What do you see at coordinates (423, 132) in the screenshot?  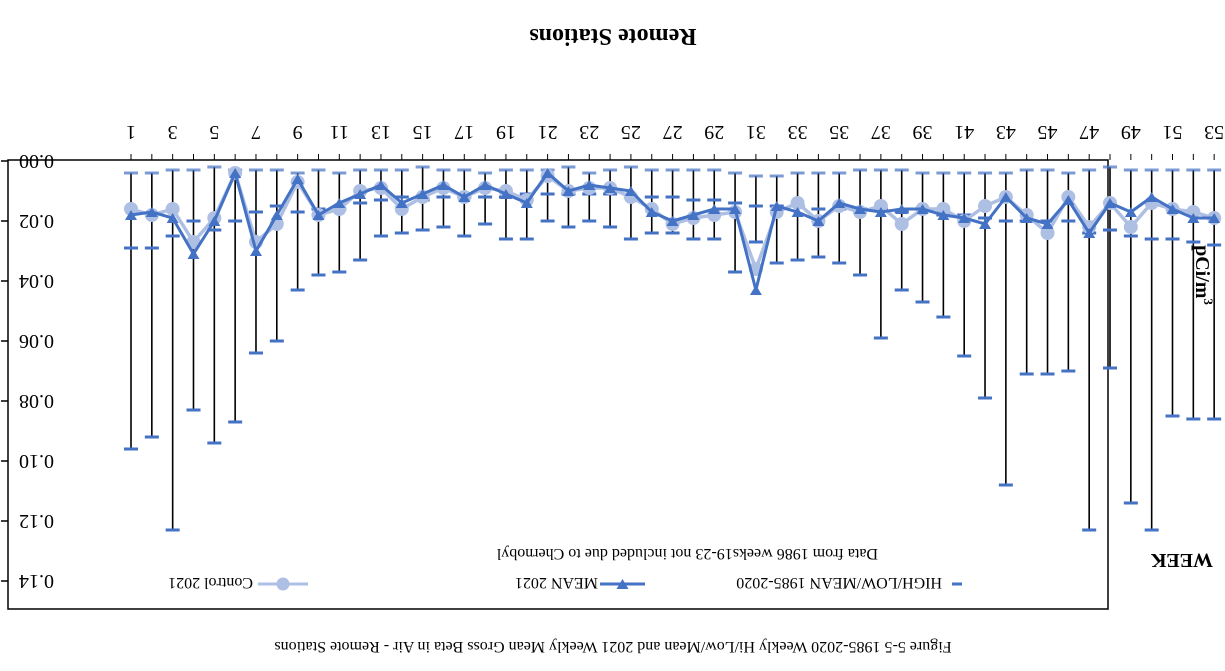 I see `x-tick-label: 15` at bounding box center [423, 132].